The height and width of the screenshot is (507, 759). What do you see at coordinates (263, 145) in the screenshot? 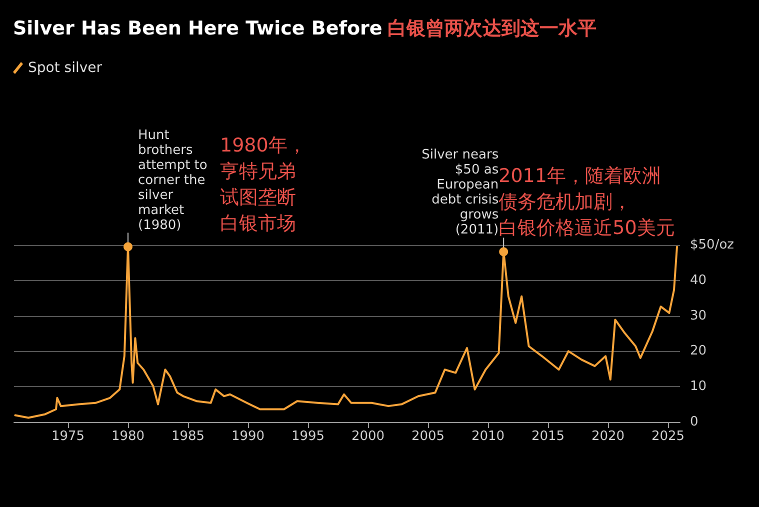
I see `text: 1980年，` at bounding box center [263, 145].